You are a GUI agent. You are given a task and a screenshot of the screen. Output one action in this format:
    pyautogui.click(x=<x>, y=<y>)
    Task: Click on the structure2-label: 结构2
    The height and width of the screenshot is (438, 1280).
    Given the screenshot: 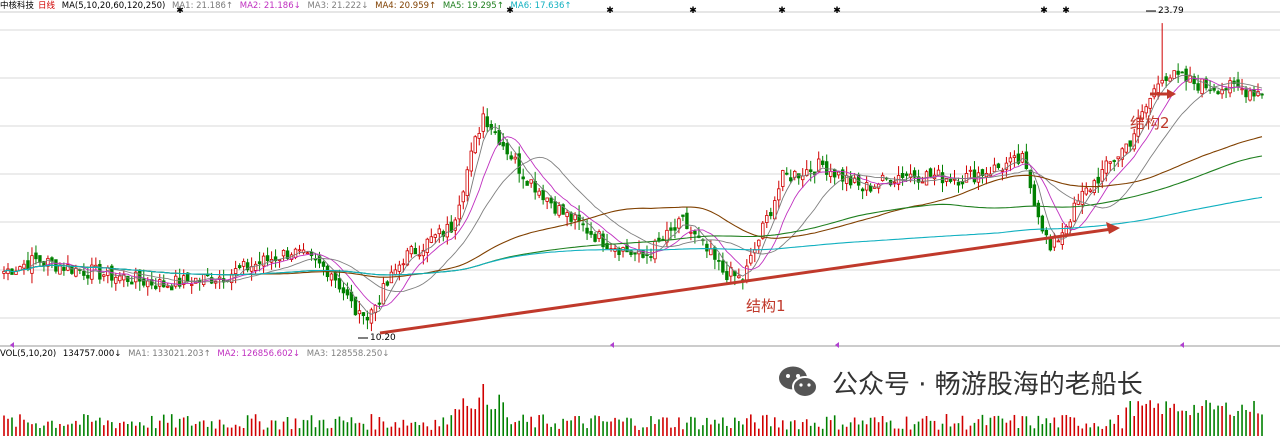 What is the action you would take?
    pyautogui.click(x=1150, y=123)
    